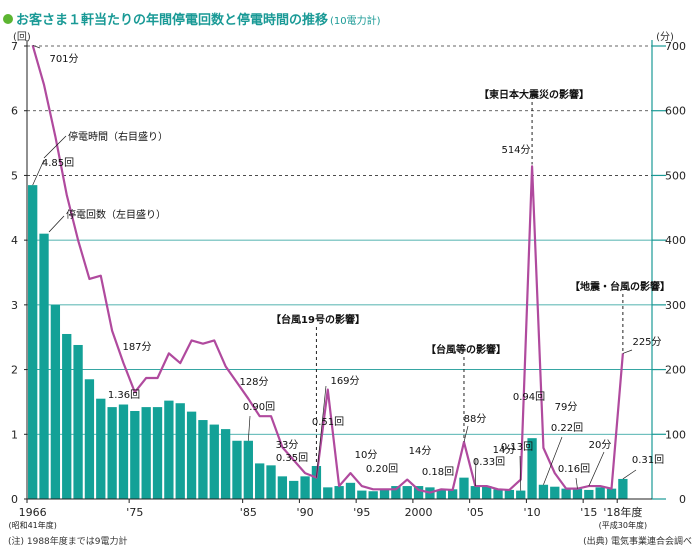  What do you see at coordinates (675, 434) in the screenshot?
I see `y-right-tick-label: 100` at bounding box center [675, 434].